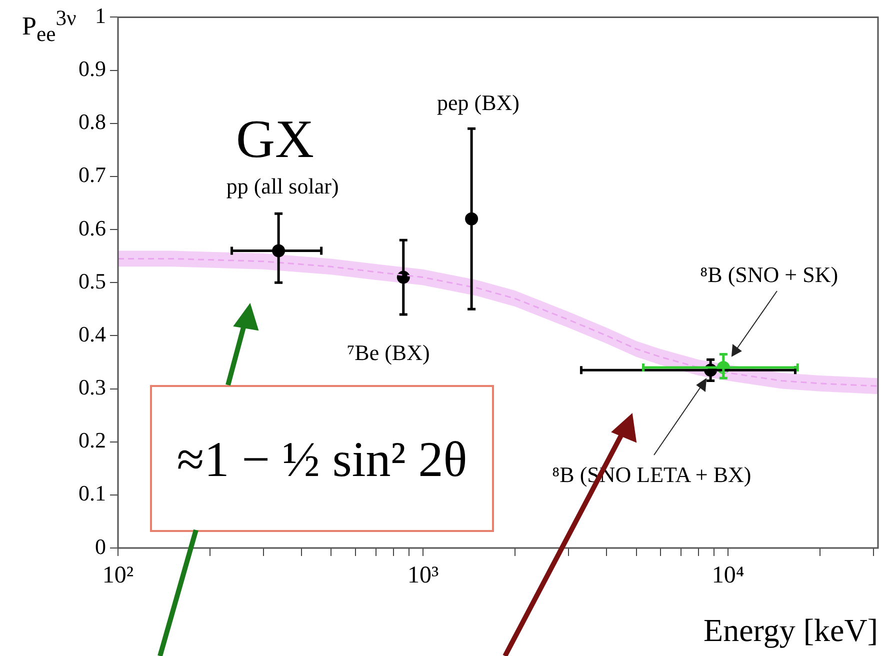 This screenshot has width=885, height=656. What do you see at coordinates (92, 387) in the screenshot?
I see `y-tick-label: 0.3` at bounding box center [92, 387].